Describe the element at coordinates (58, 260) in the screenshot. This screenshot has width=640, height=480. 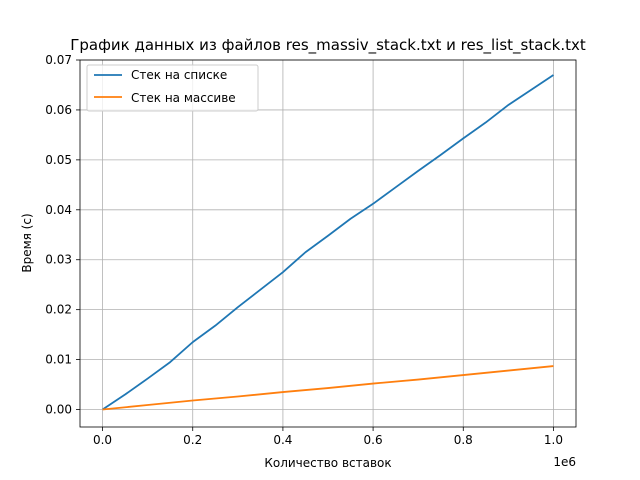
I see `y-tick-label: 0.03` at that location.